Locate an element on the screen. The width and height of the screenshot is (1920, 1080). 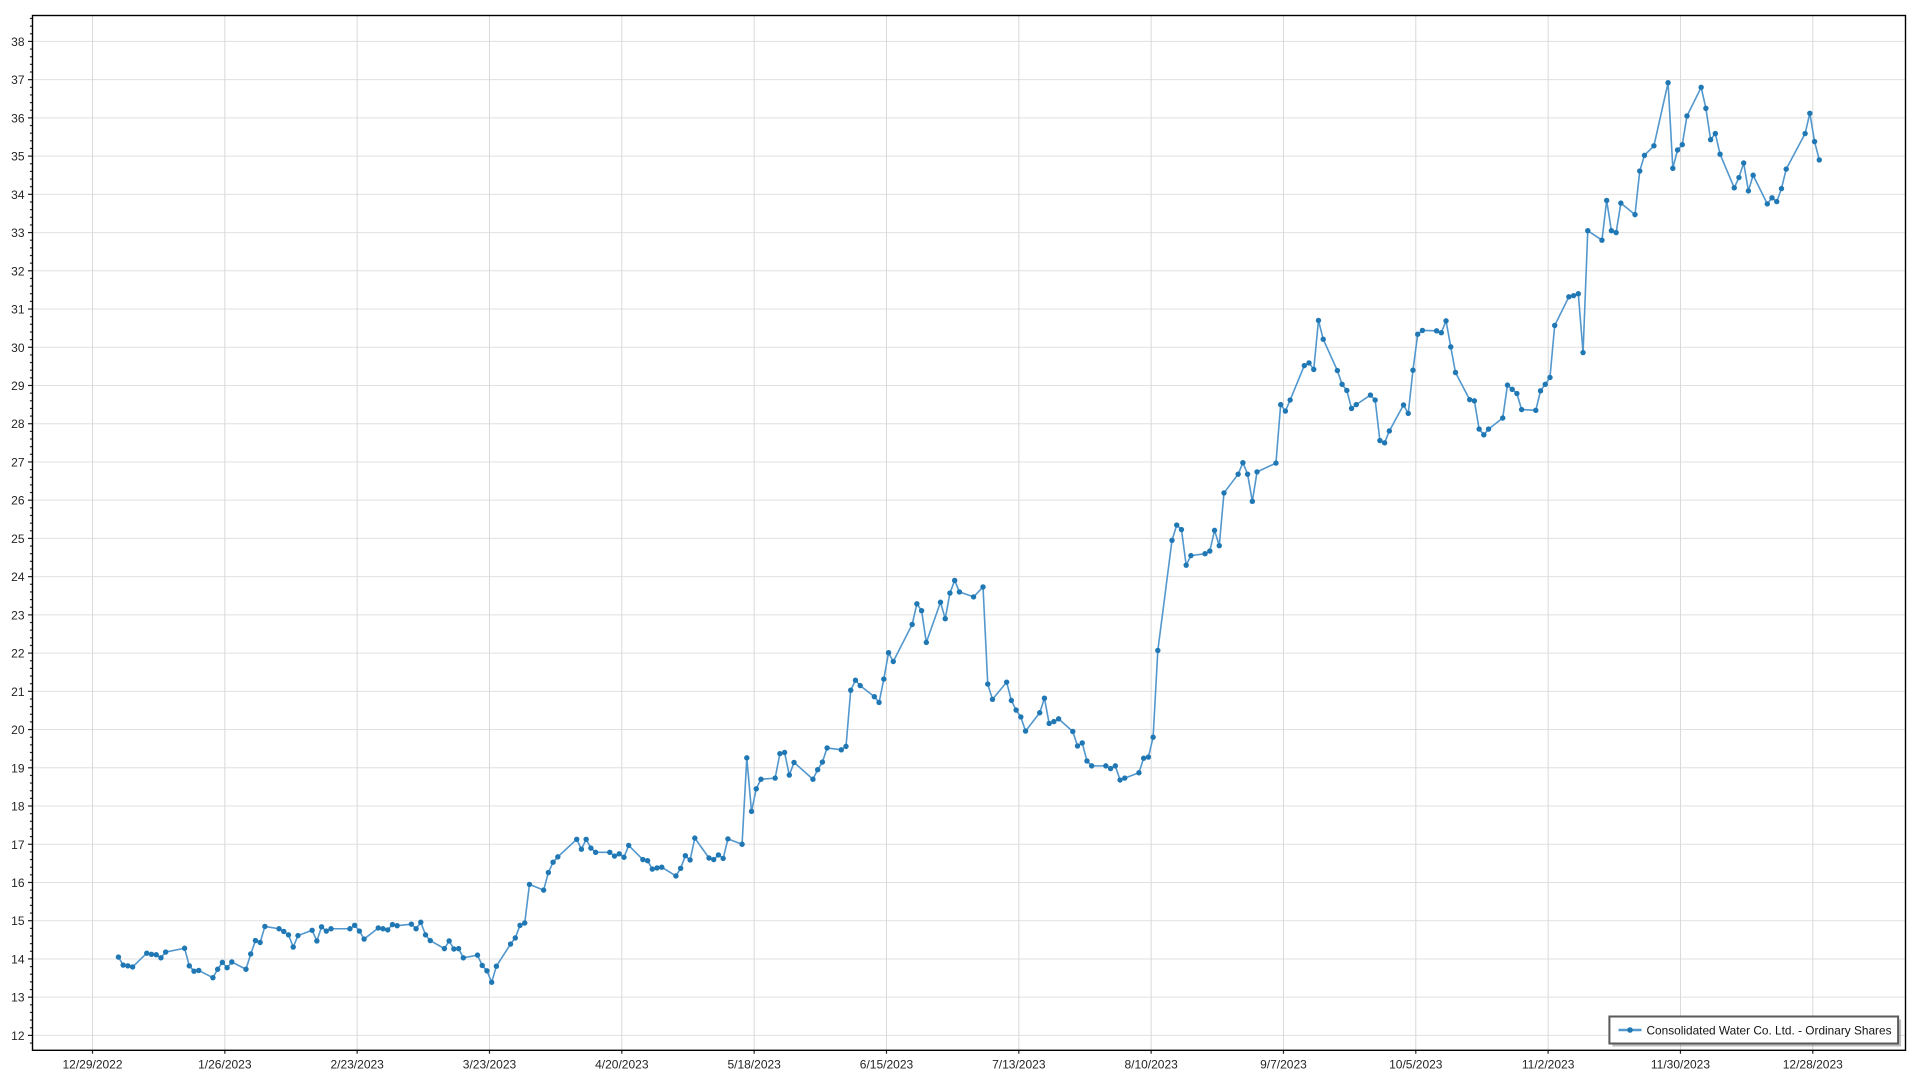
svg-text: 23 is located at coordinates (18, 615).